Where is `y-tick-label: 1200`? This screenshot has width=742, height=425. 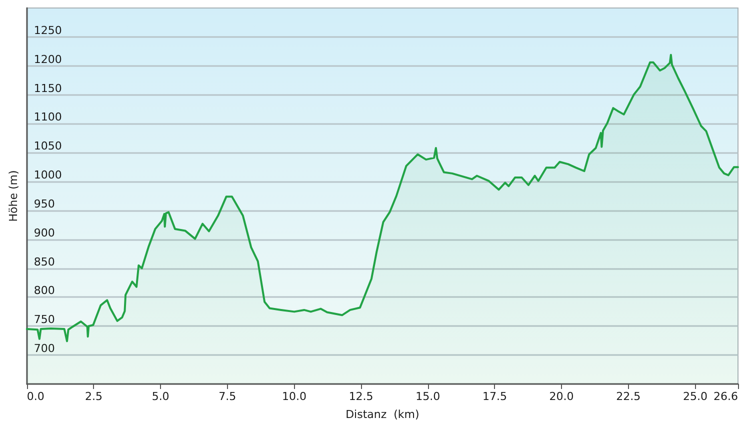
y-tick-label: 1200 is located at coordinates (48, 59).